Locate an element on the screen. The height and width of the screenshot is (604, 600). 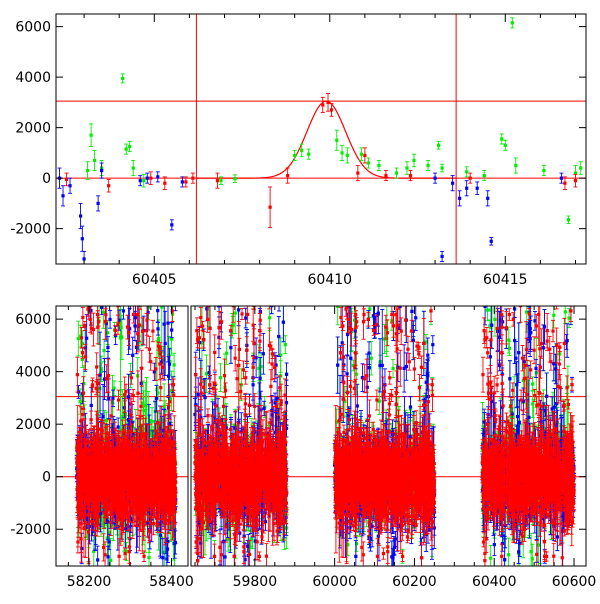
x-tick-label: 60415 is located at coordinates (505, 280).